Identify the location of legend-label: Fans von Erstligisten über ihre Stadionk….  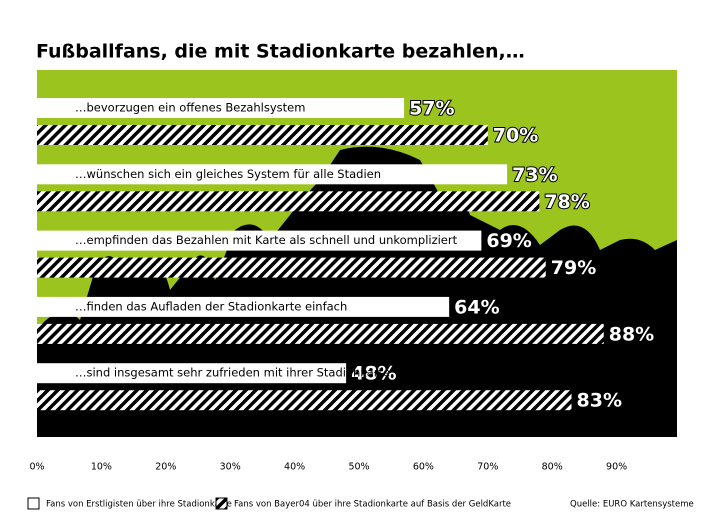
(139, 505).